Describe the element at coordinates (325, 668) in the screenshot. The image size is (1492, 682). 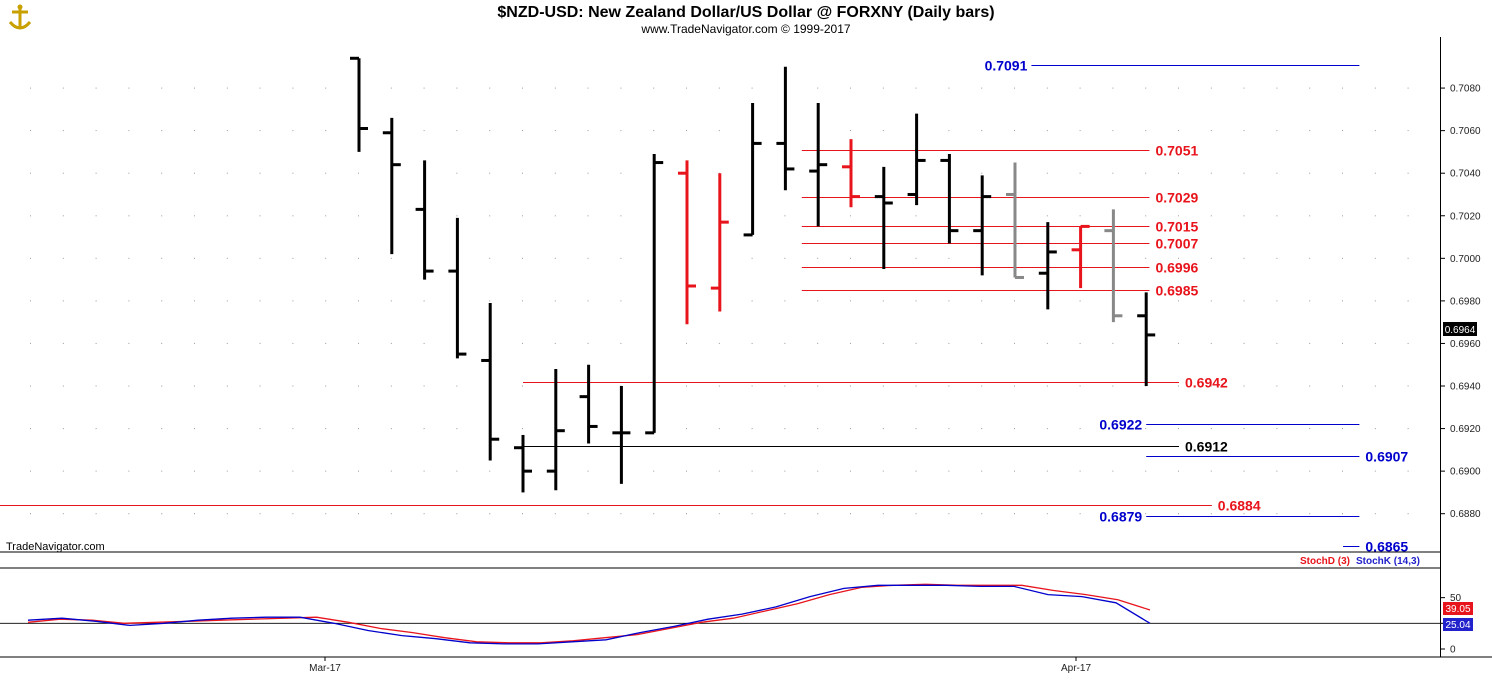
I see `x-tick-label: Mar-17` at that location.